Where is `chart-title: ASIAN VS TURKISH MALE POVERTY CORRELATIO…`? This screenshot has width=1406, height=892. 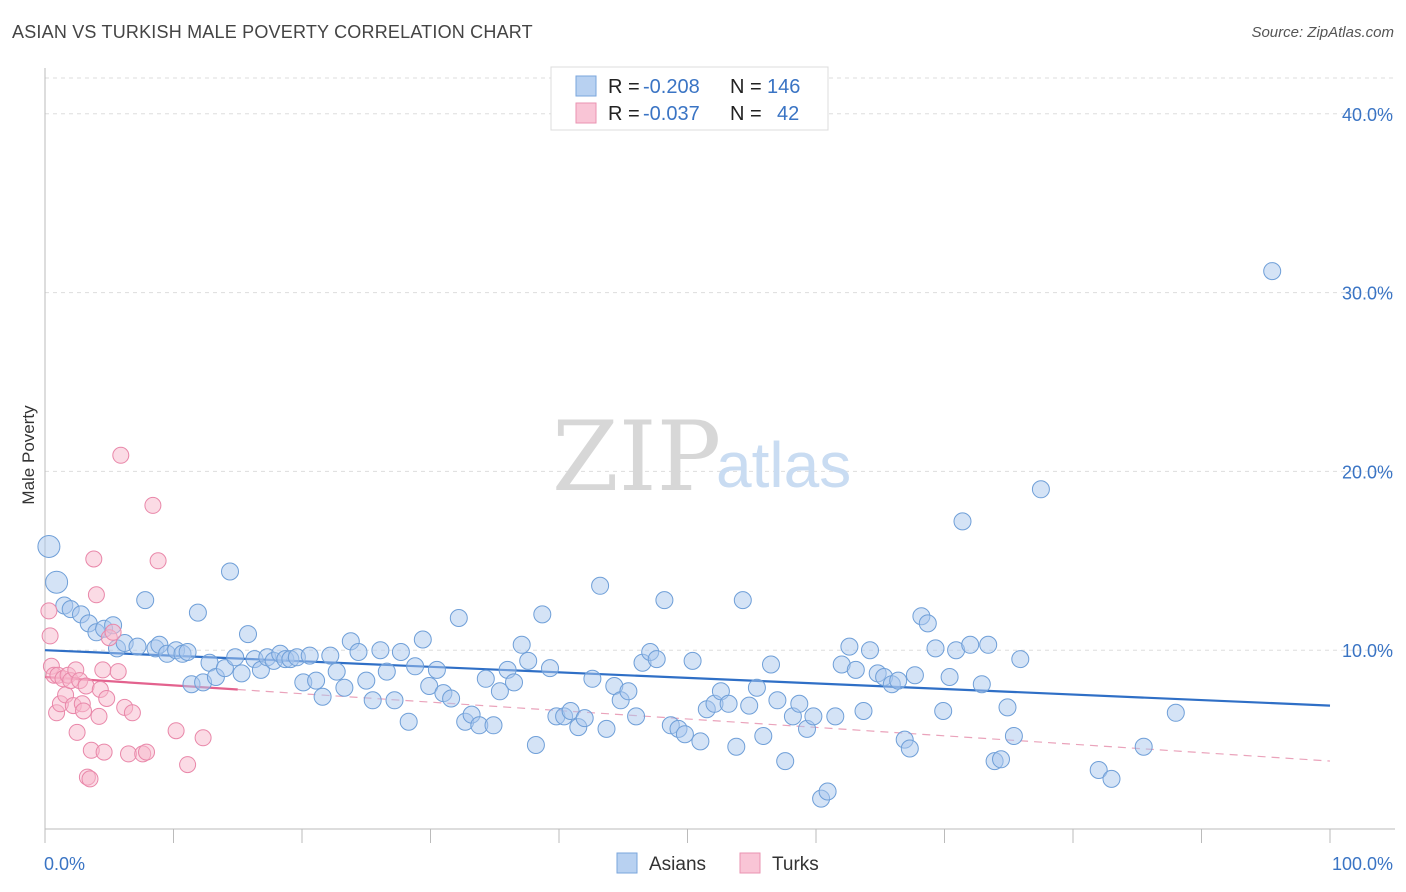 chart-title: ASIAN VS TURKISH MALE POVERTY CORRELATIO… is located at coordinates (272, 32).